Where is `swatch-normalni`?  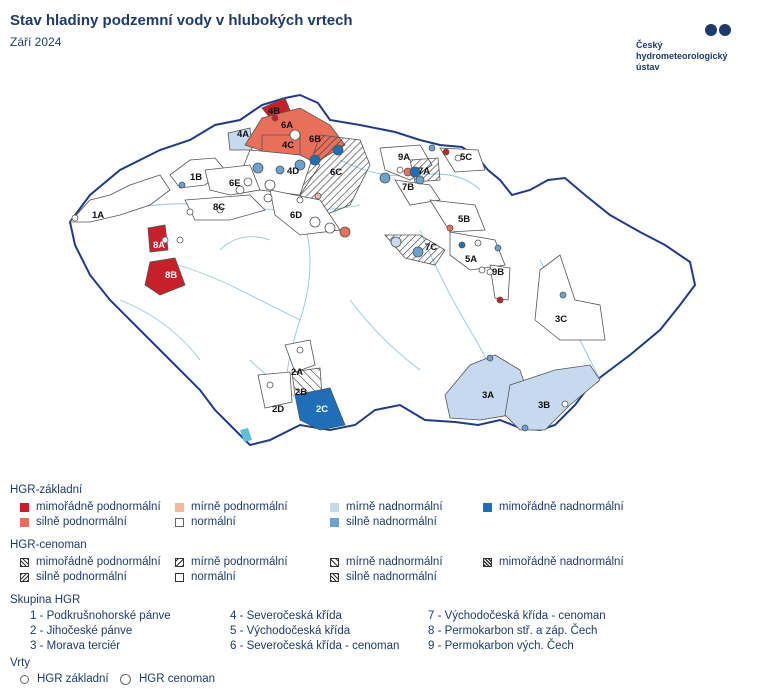
swatch-normalni is located at coordinates (179, 522).